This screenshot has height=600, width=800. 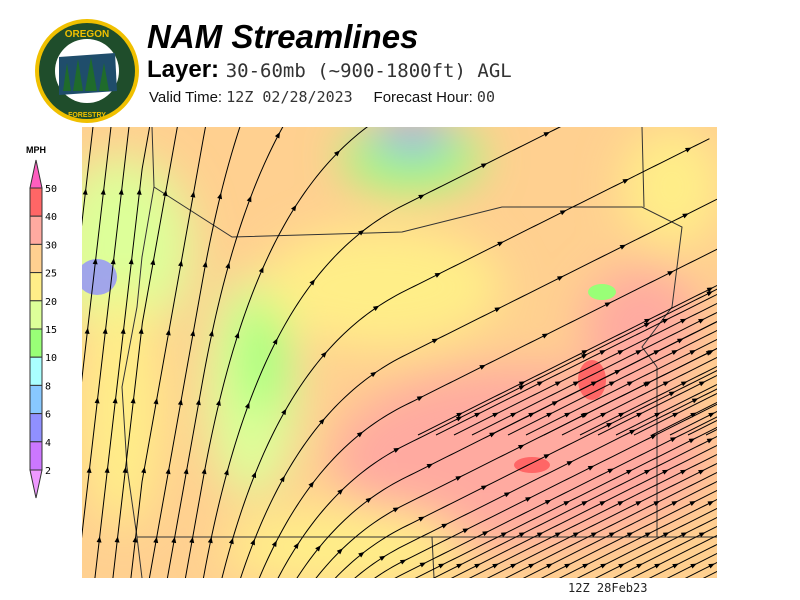 I want to click on forecast-hour-label: Forecast Hour:, so click(x=423, y=97).